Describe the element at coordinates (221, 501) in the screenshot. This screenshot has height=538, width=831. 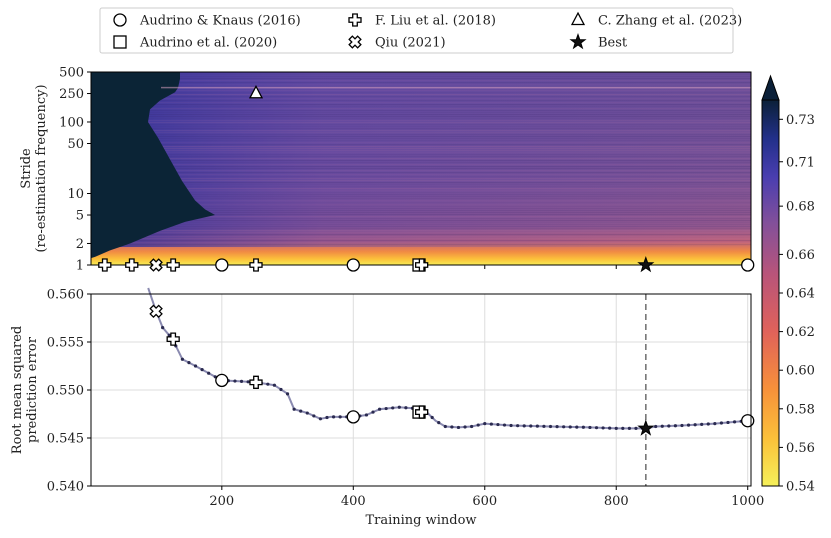
I see `x-tick-label: 200` at that location.